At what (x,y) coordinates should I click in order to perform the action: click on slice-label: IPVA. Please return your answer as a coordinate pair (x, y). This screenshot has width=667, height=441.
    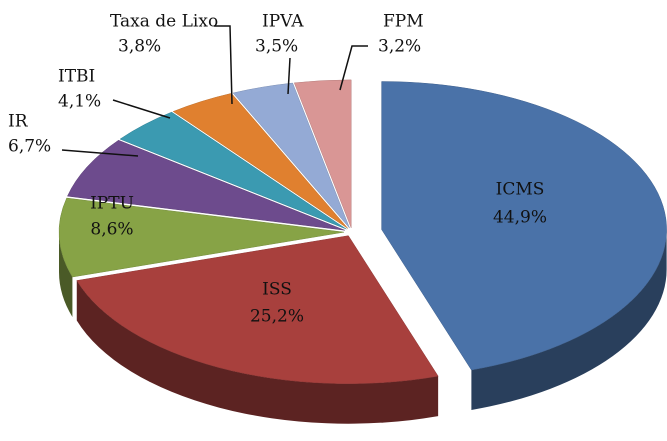
    Looking at the image, I should click on (283, 22).